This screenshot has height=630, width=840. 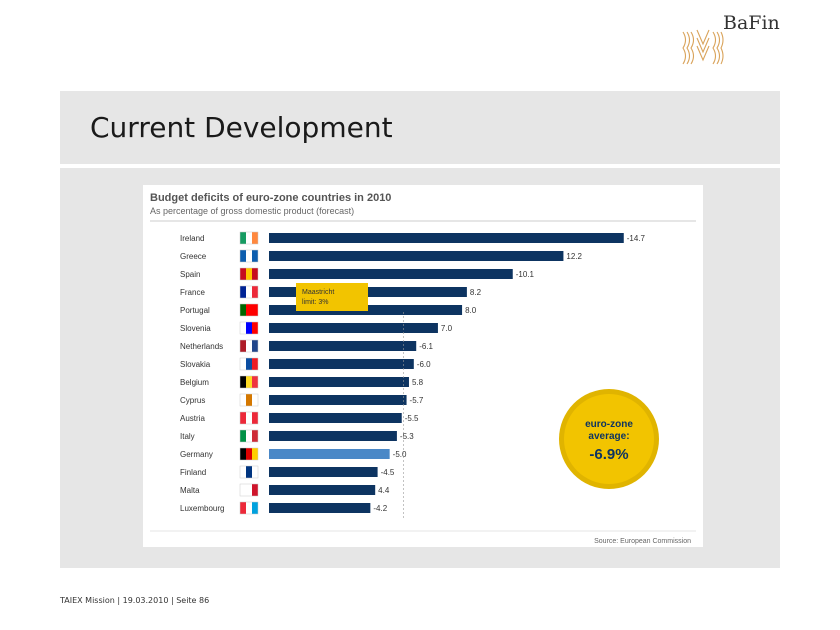 I want to click on average-badge, so click(x=609, y=439).